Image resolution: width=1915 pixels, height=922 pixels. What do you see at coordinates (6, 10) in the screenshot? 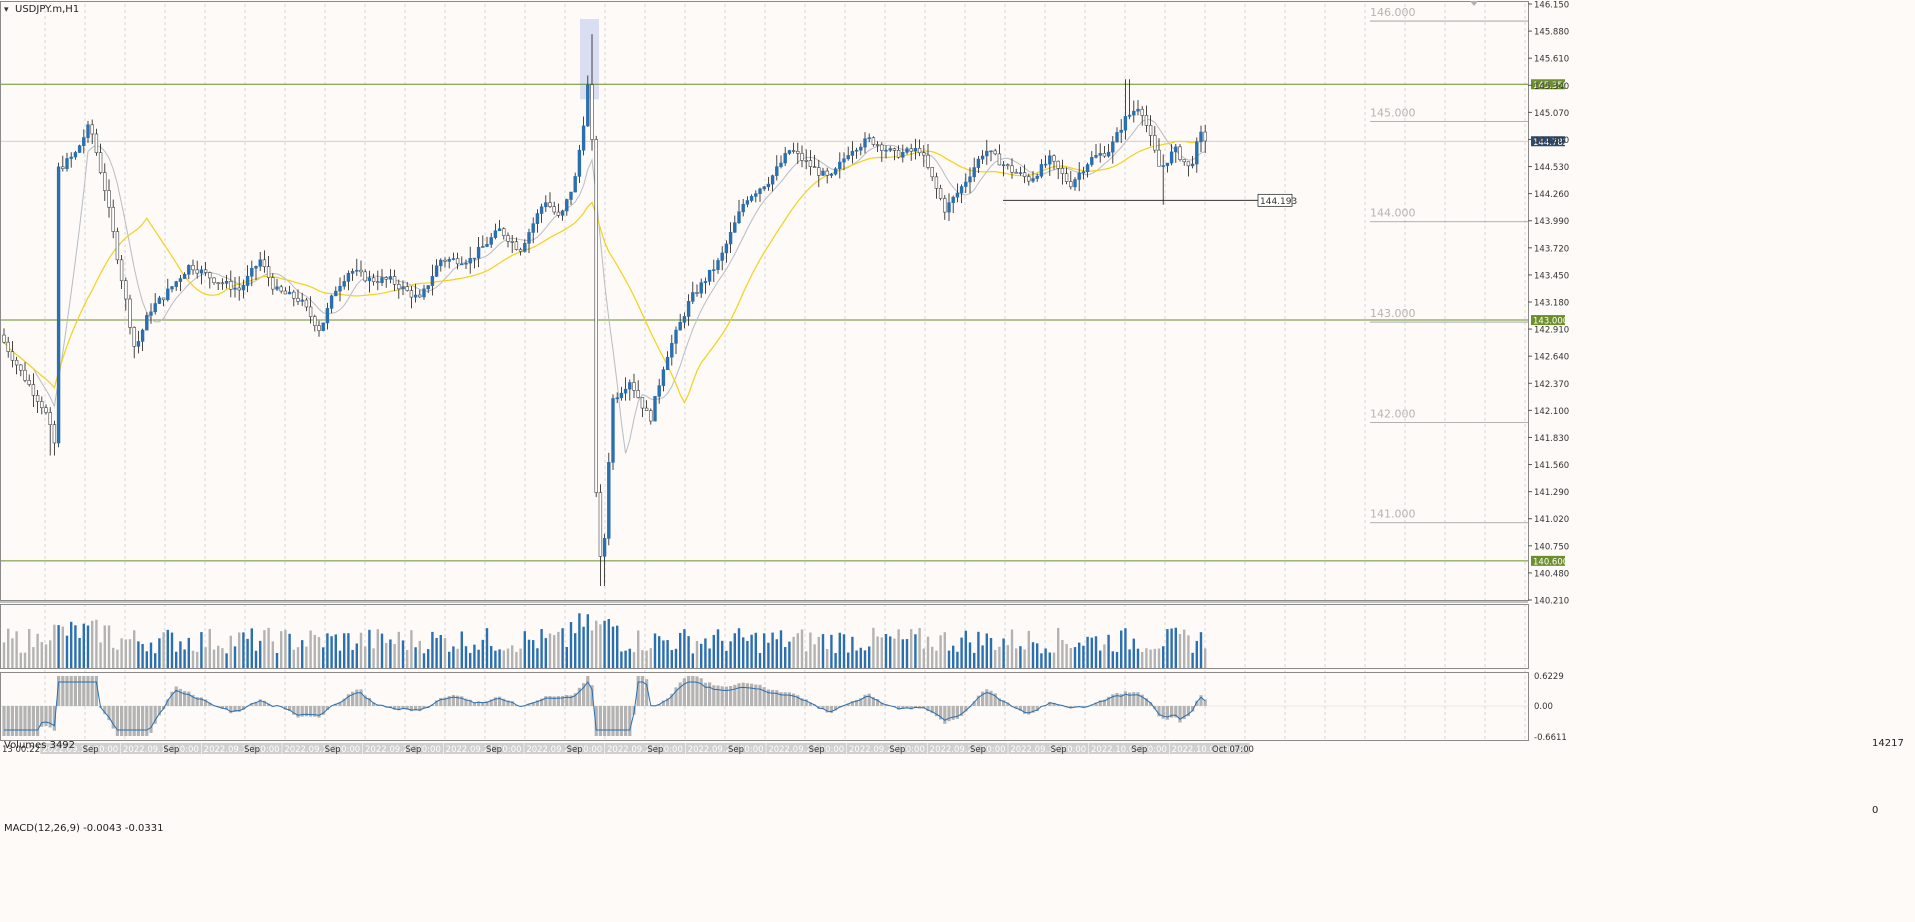
I see `symbol-menu-arrow-icon: ▾` at bounding box center [6, 10].